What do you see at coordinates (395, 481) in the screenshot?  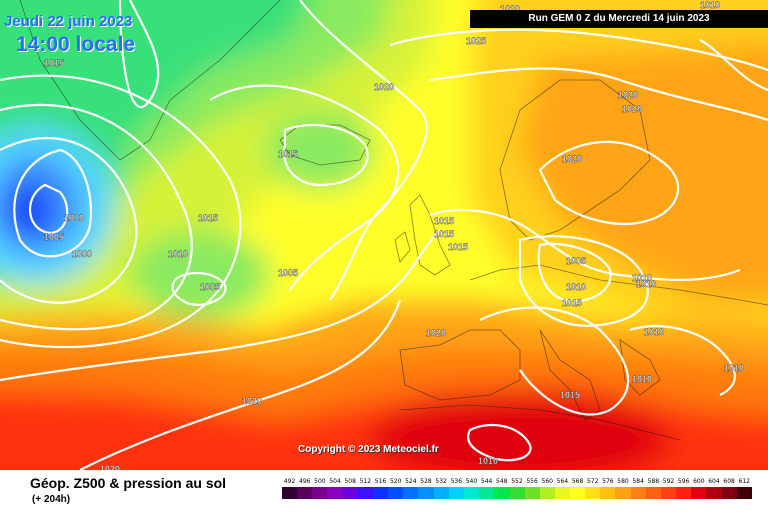 I see `scale-tick-label: 520` at bounding box center [395, 481].